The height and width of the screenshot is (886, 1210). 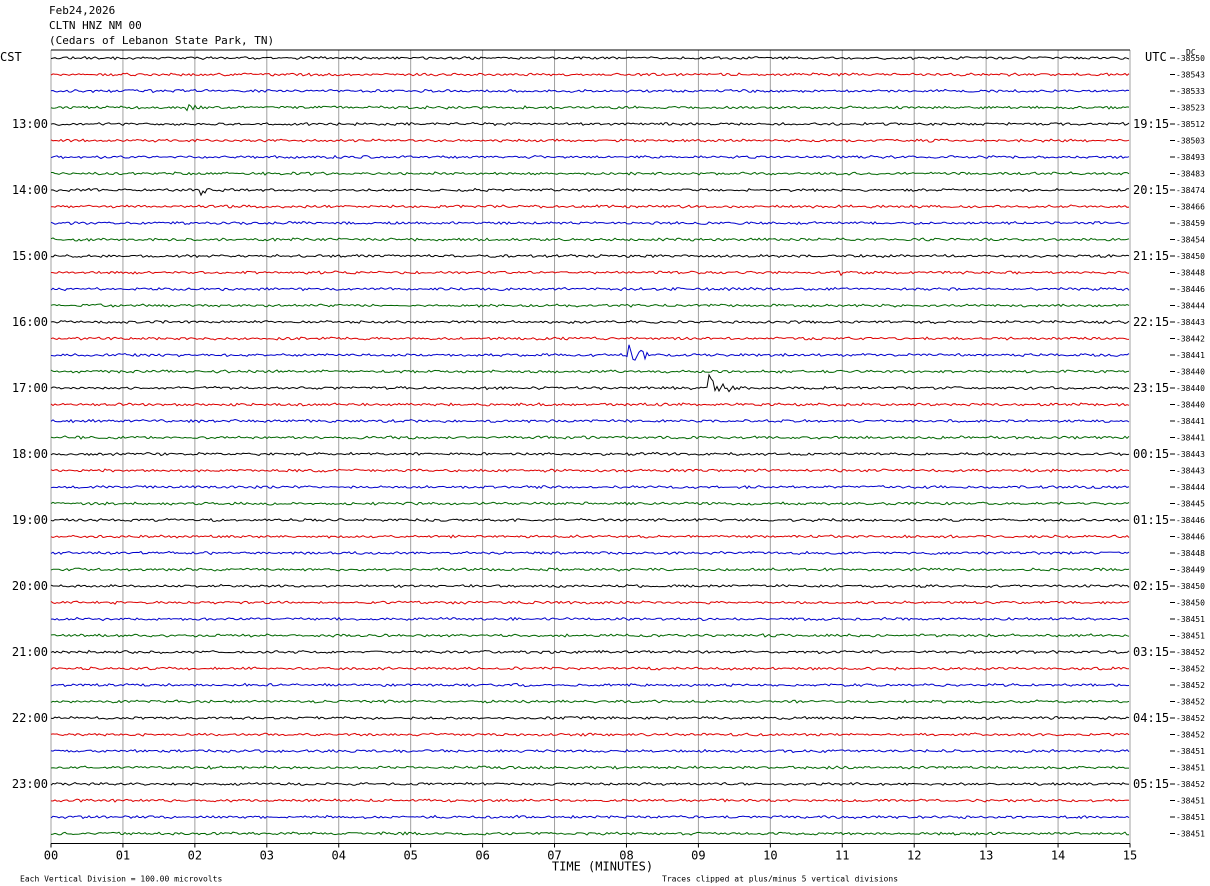 I want to click on utc-hour-label: 00:15, so click(x=1151, y=454).